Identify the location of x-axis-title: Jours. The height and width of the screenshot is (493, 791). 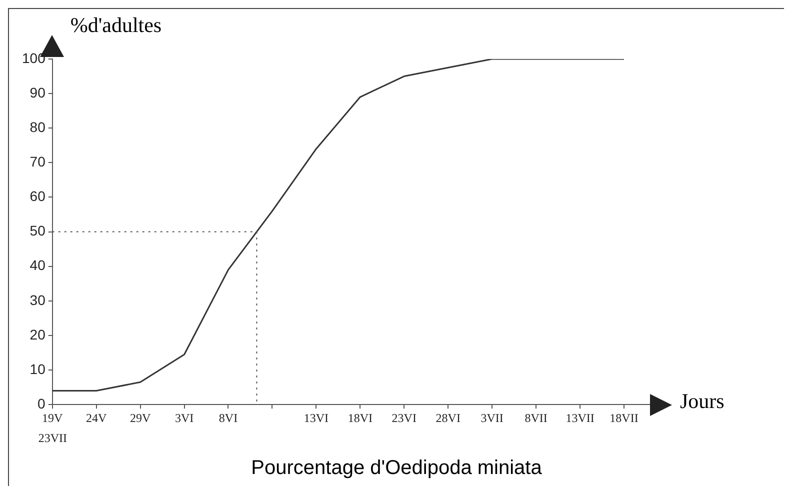
(702, 401).